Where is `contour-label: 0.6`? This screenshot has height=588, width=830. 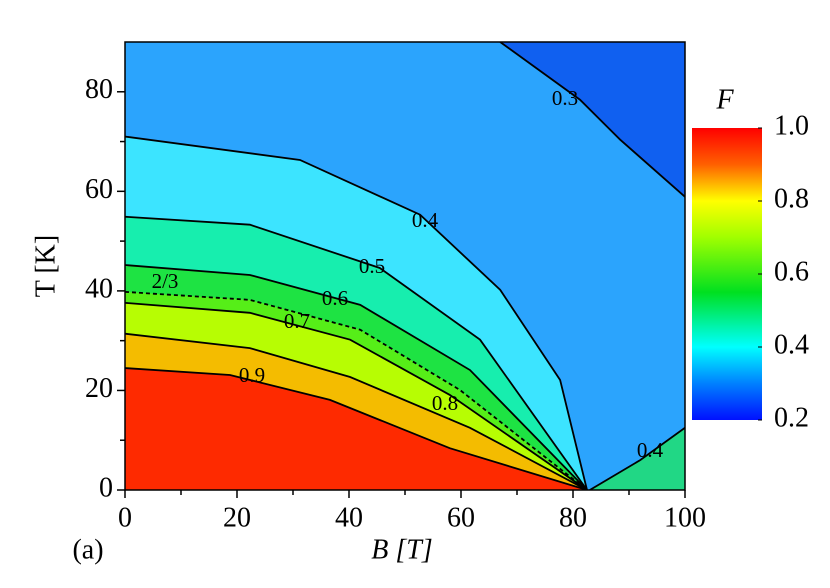 contour-label: 0.6 is located at coordinates (335, 298).